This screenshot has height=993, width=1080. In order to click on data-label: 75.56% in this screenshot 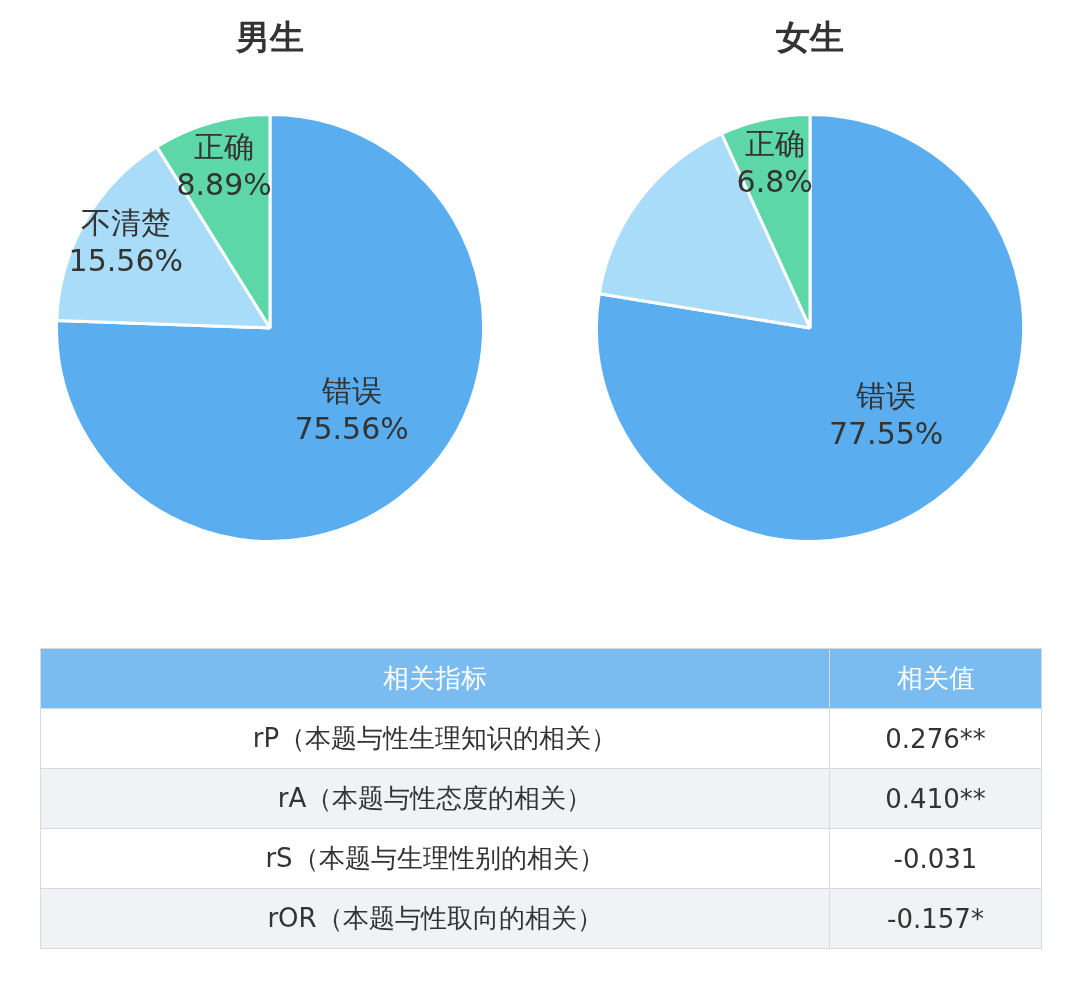, I will do `click(351, 429)`.